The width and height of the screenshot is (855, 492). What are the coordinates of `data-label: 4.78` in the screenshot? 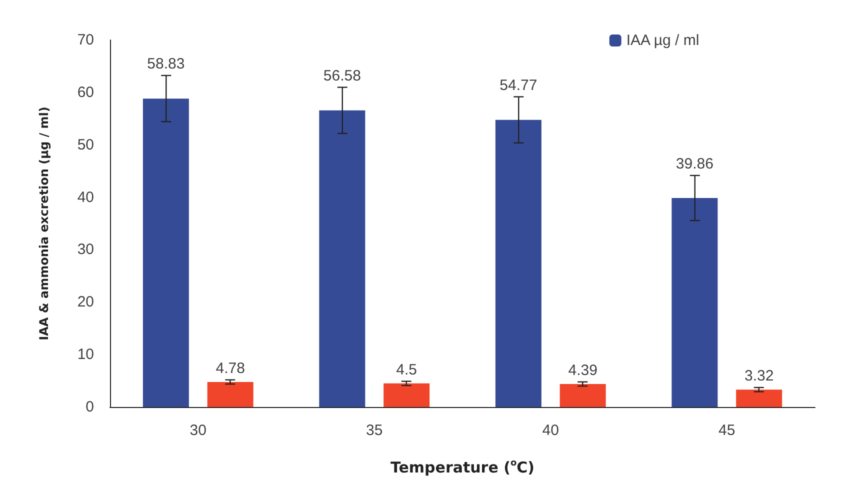 It's located at (230, 368).